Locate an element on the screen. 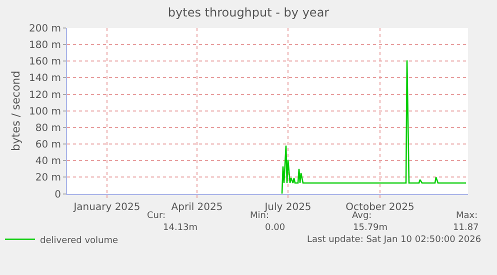 This screenshot has width=497, height=275. text: 14.13m is located at coordinates (180, 228).